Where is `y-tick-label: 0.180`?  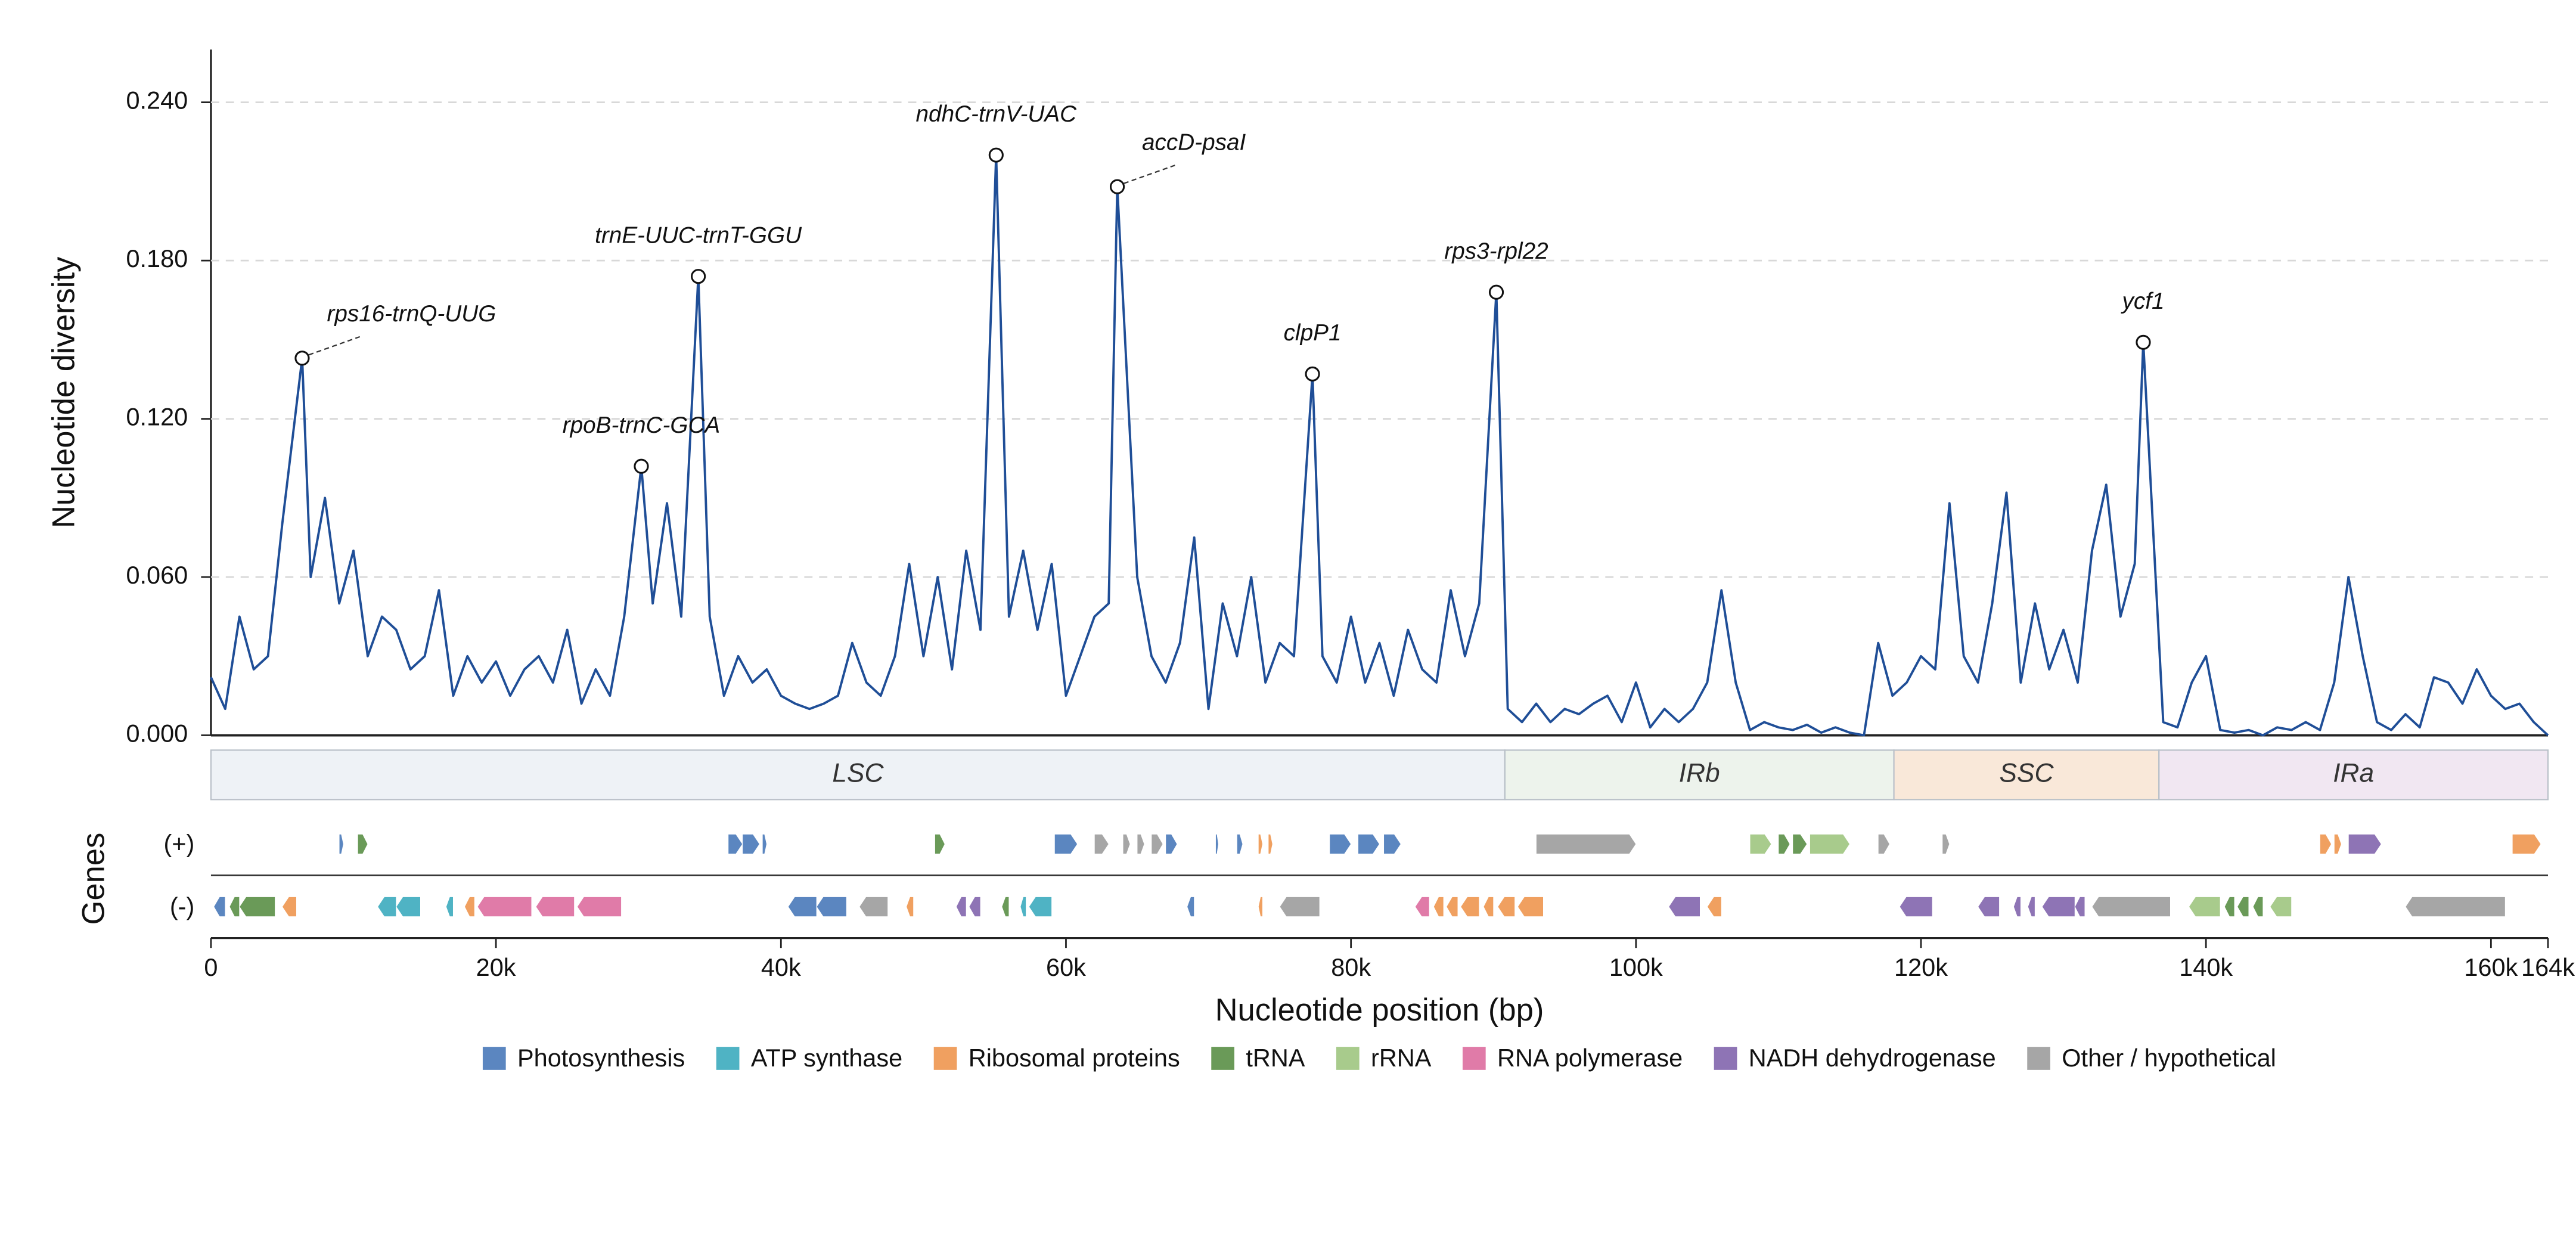 y-tick-label: 0.180 is located at coordinates (157, 258).